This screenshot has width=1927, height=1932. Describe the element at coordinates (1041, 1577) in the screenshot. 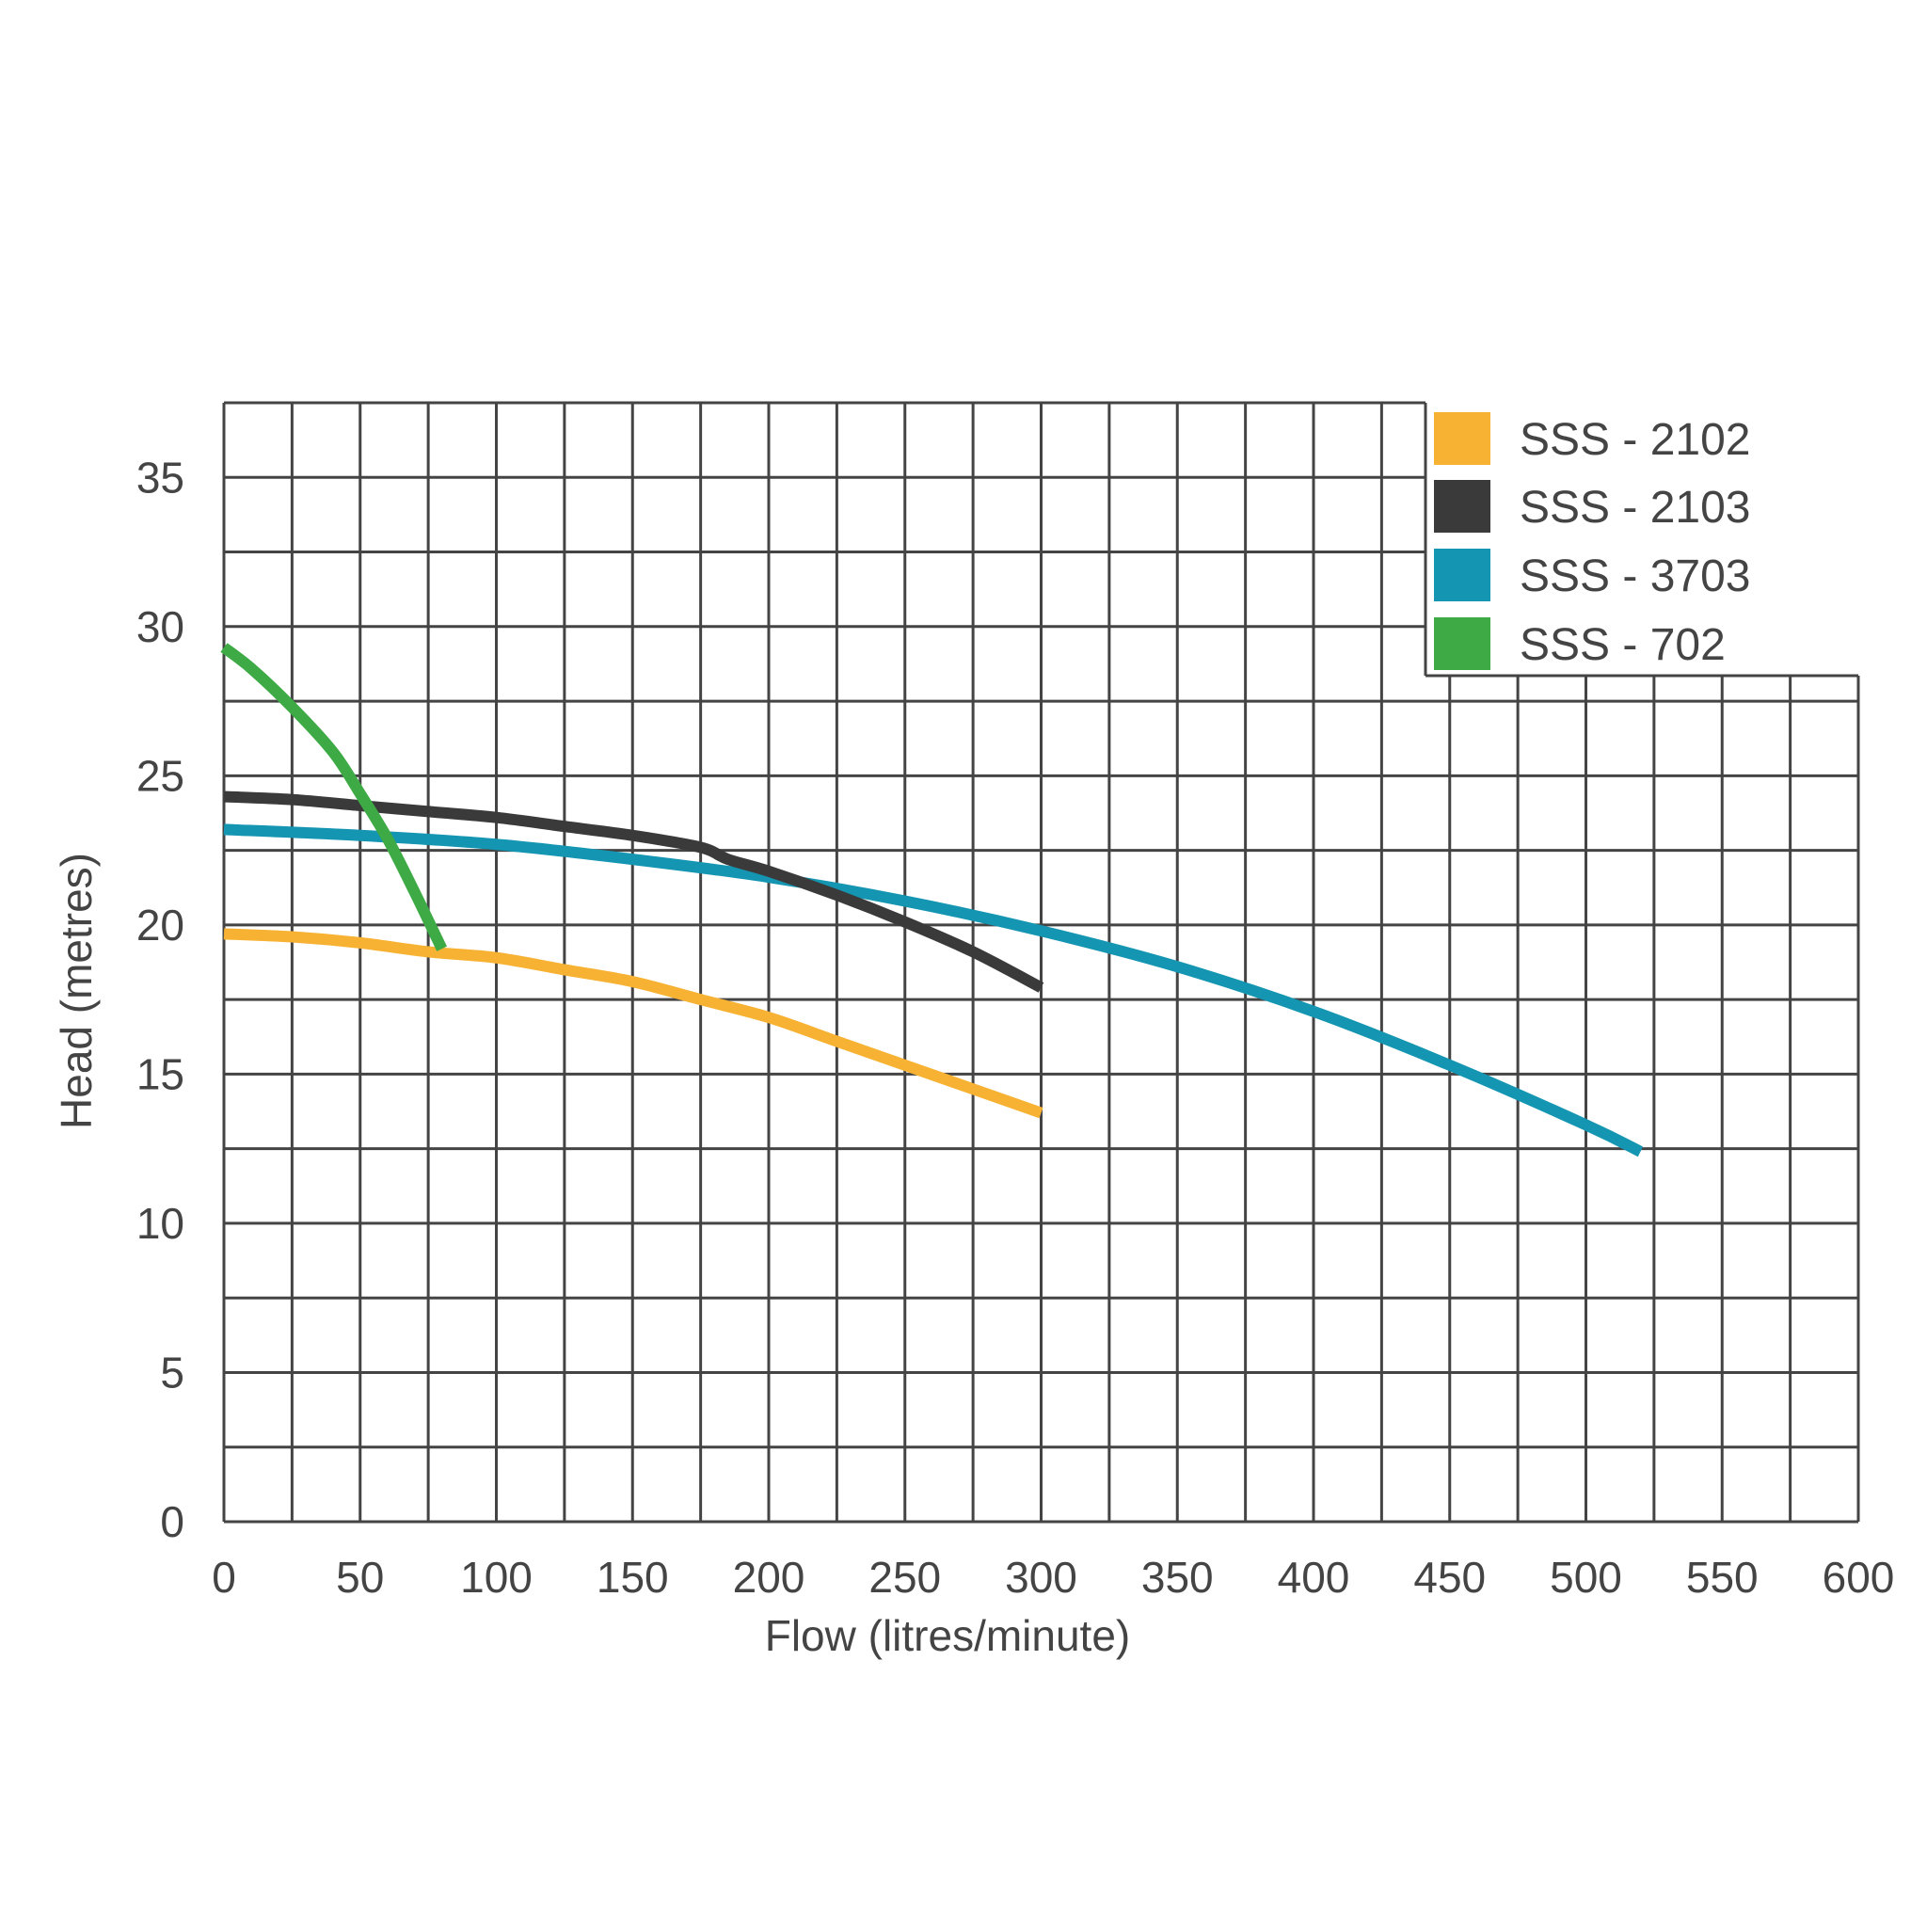

I see `x-tick-label: 300` at that location.